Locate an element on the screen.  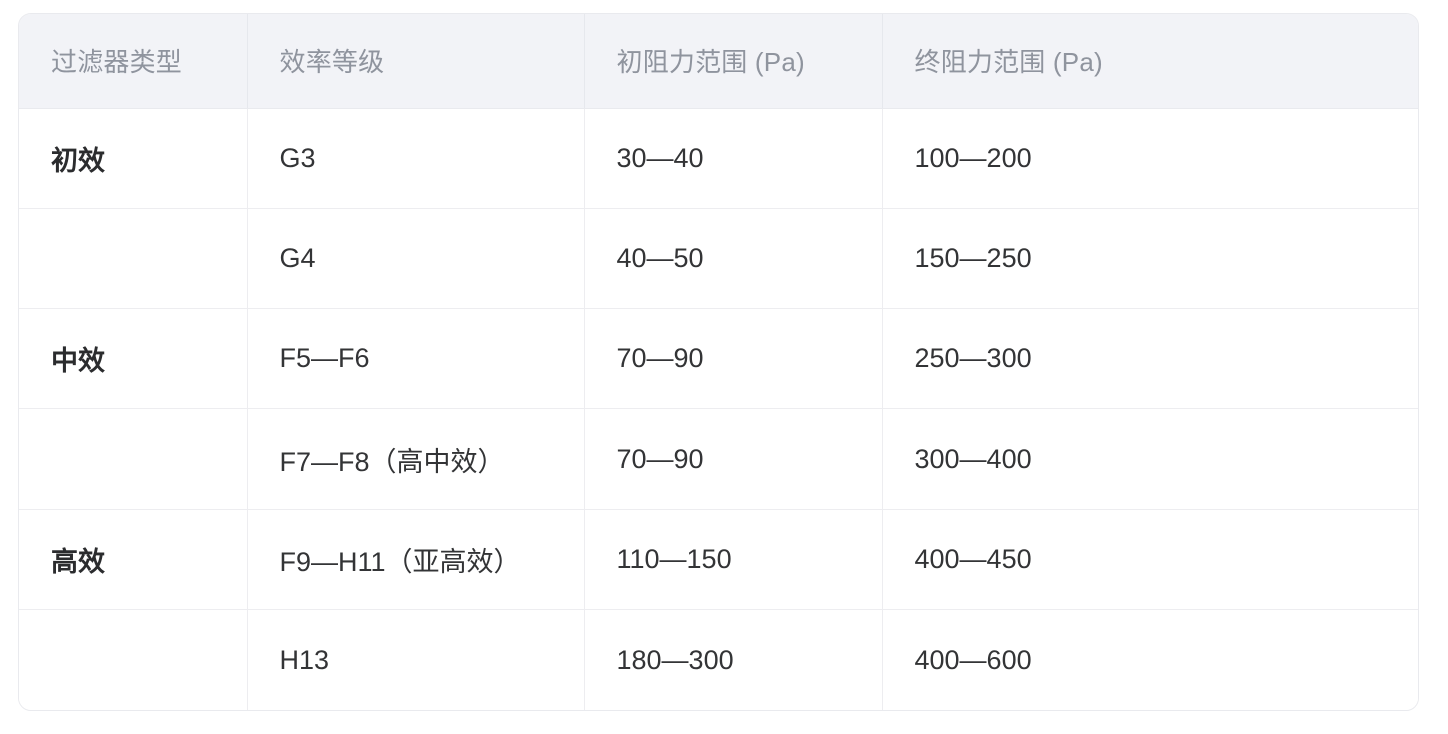
cell-efficiency-grade: F9—H11（亚高效） is located at coordinates (416, 560).